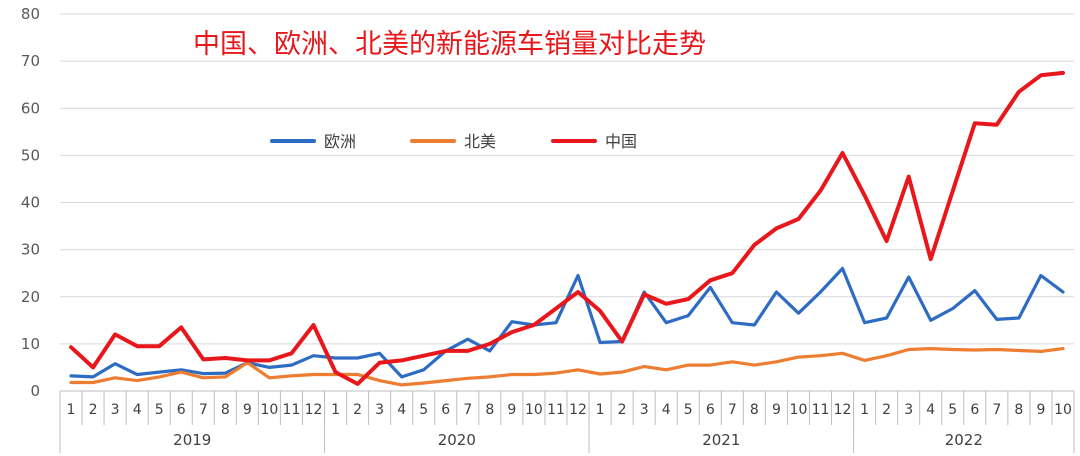 This screenshot has height=456, width=1080. Describe the element at coordinates (30, 108) in the screenshot. I see `y-tick-label: 60` at that location.